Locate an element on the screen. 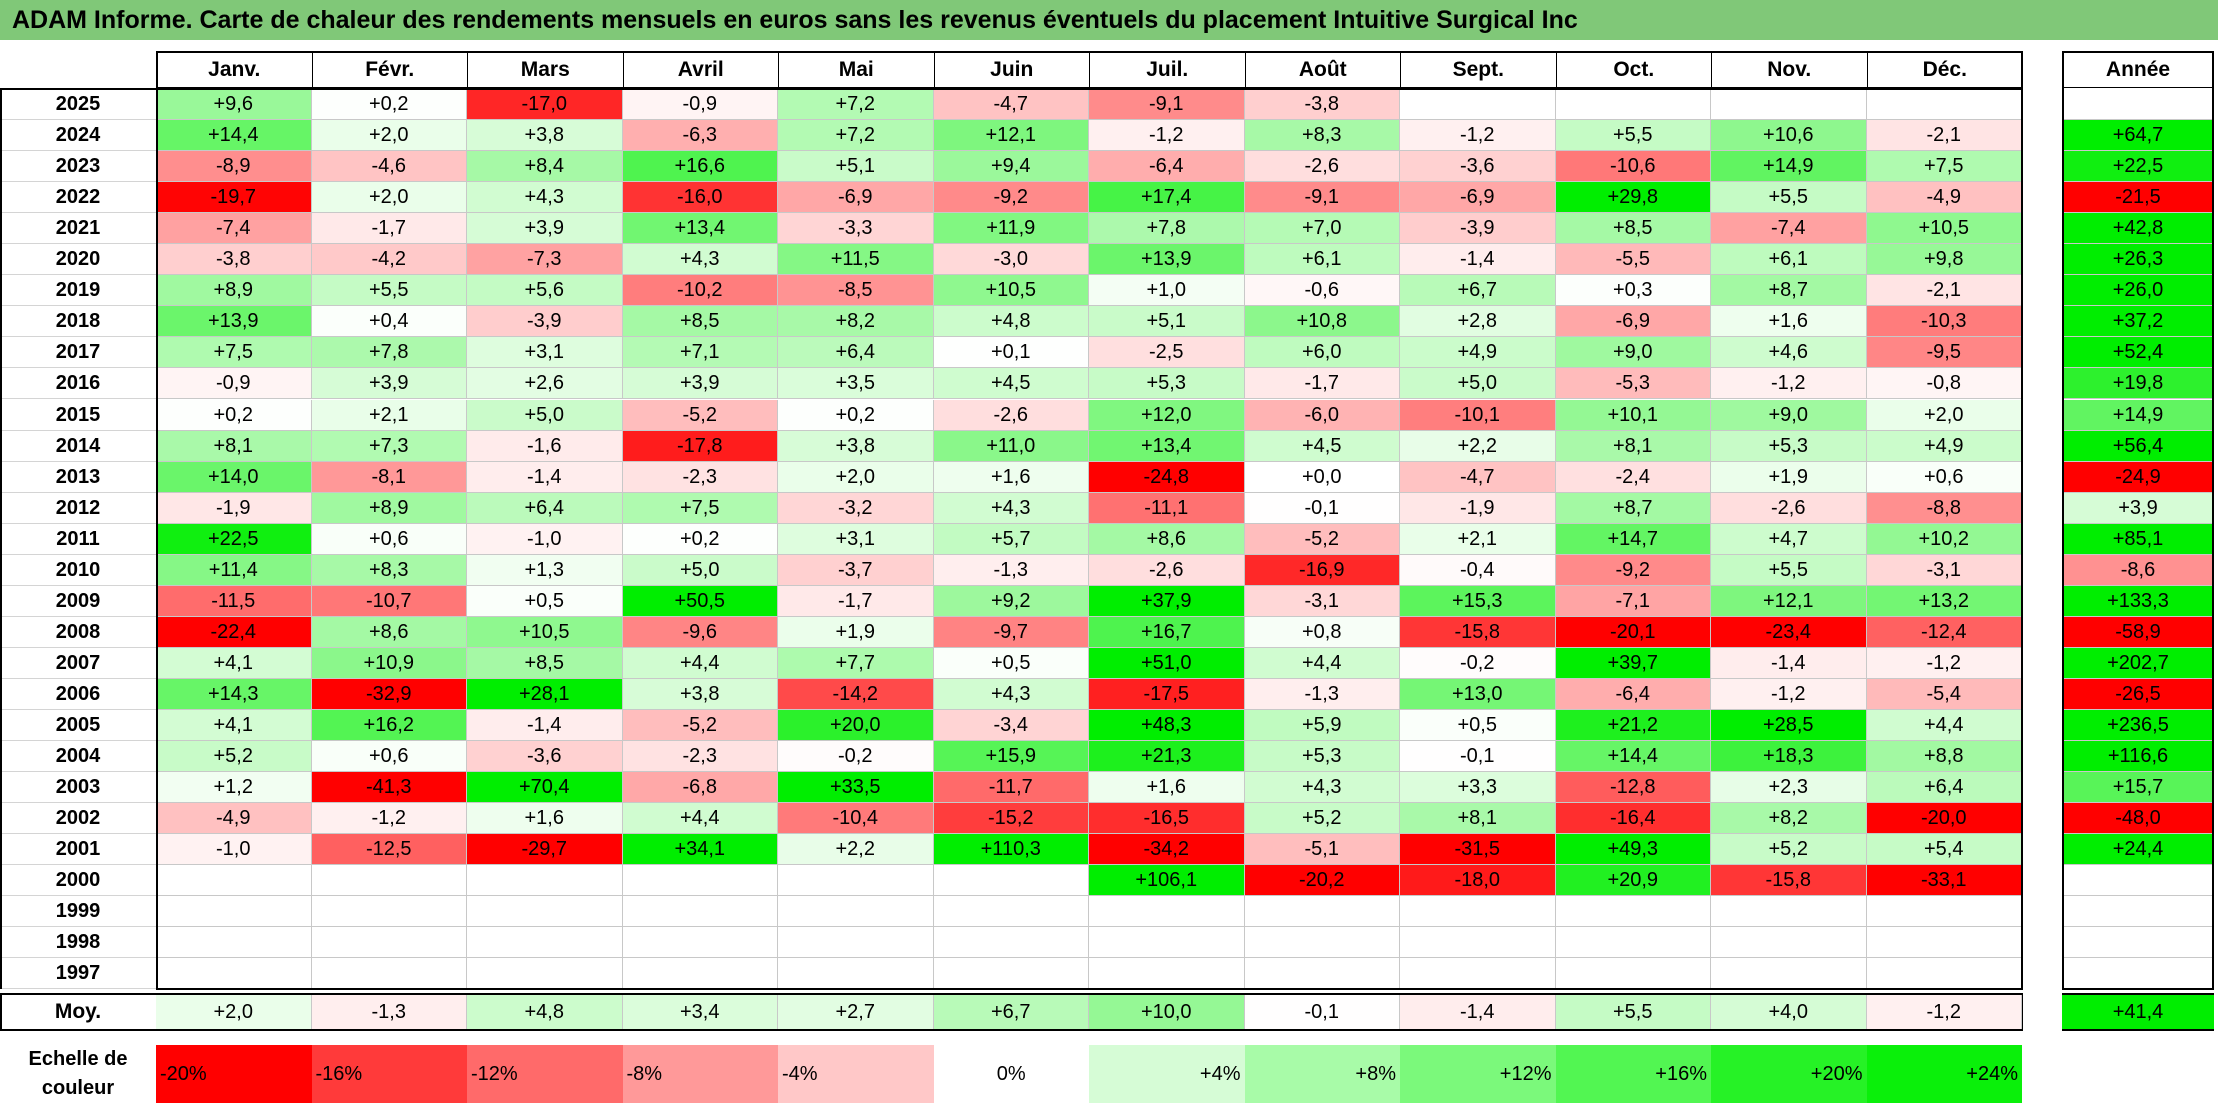  header-rule is located at coordinates (1011, 89).